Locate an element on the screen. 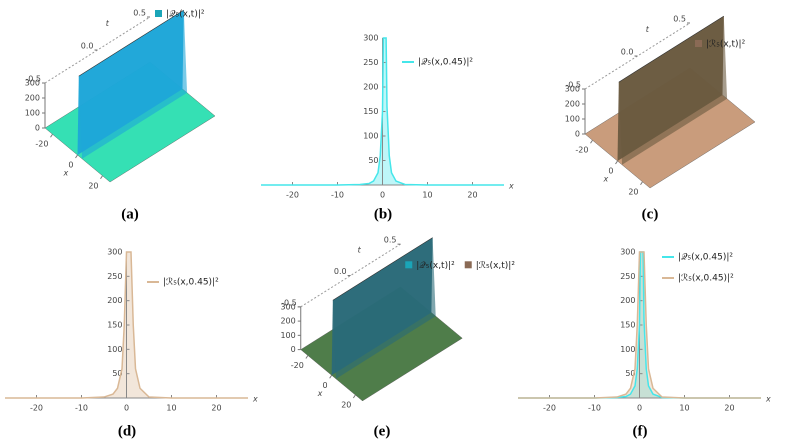  caption: (b) is located at coordinates (383, 214).